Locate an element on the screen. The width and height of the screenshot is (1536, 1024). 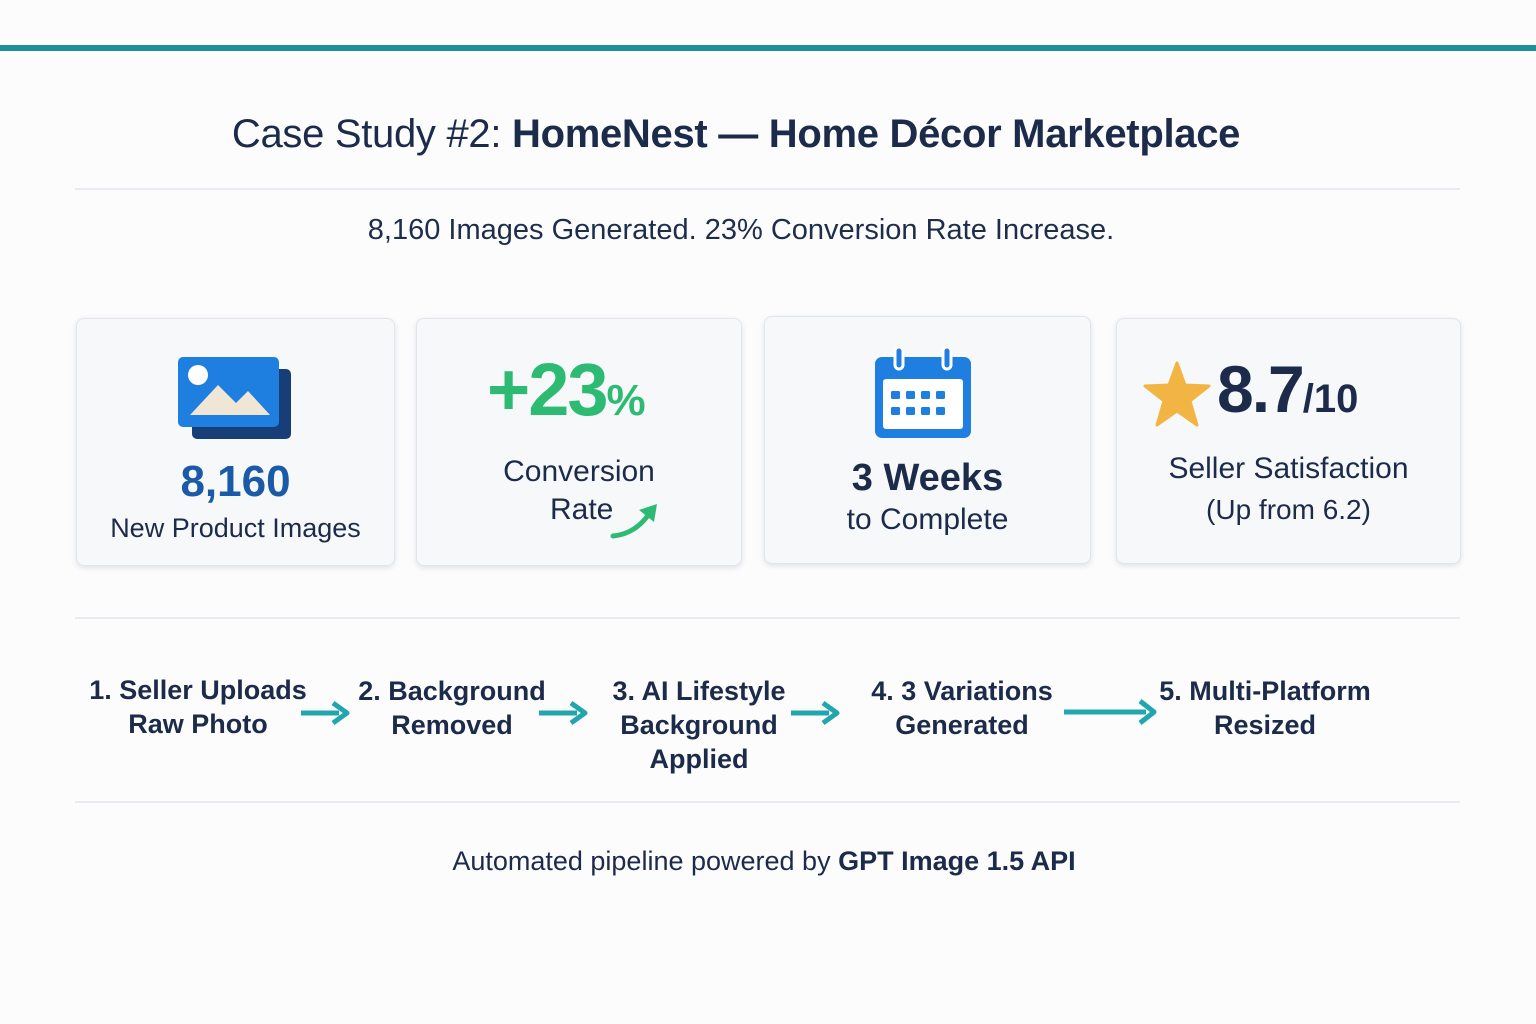
pipeline-step-3: 3. AI Lifestyle Background Applied is located at coordinates (699, 725).